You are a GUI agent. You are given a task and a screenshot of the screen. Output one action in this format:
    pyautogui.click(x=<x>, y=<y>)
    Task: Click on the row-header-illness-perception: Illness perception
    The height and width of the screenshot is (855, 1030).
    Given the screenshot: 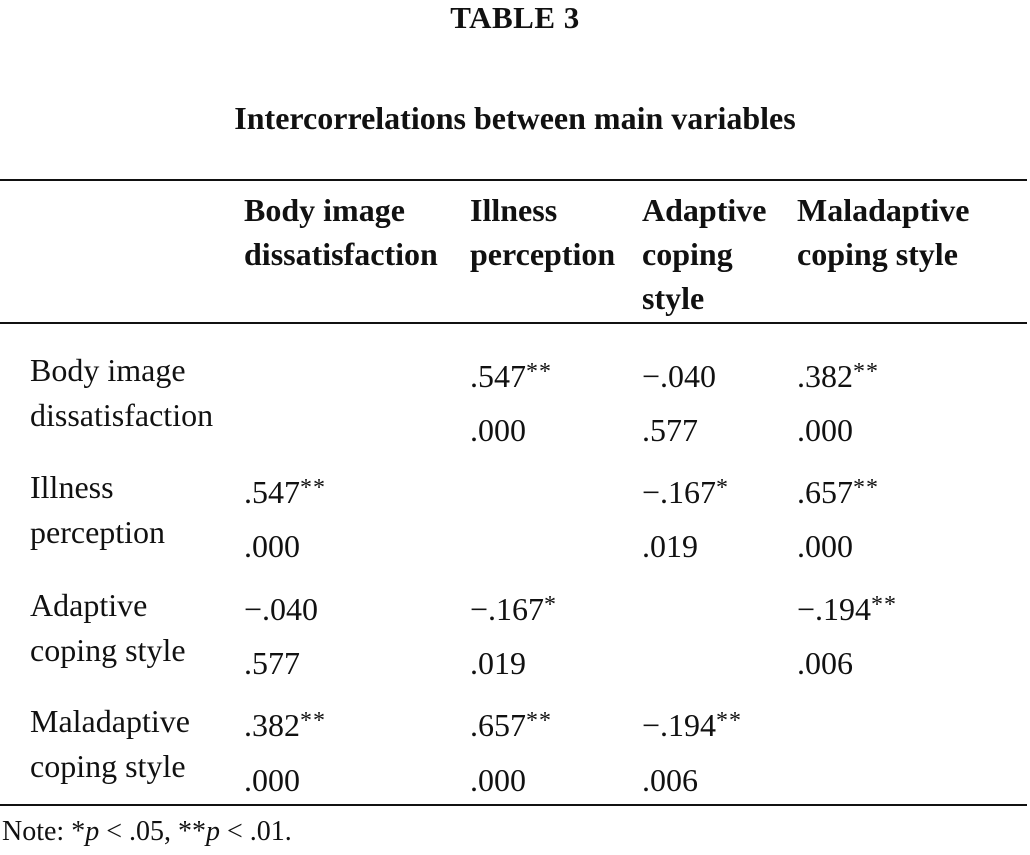 What is the action you would take?
    pyautogui.click(x=97, y=510)
    